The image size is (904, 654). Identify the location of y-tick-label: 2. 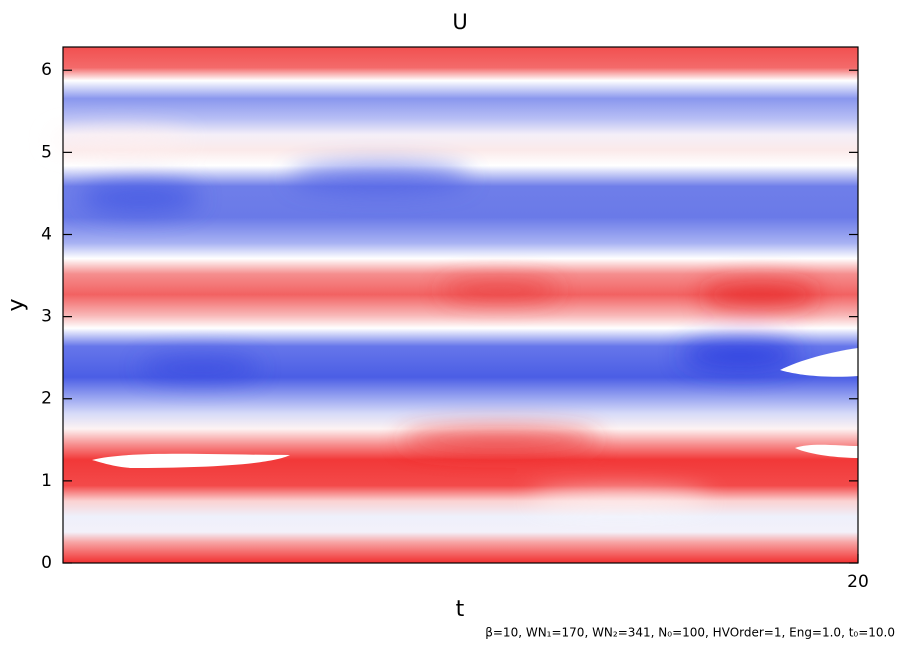
(46, 399).